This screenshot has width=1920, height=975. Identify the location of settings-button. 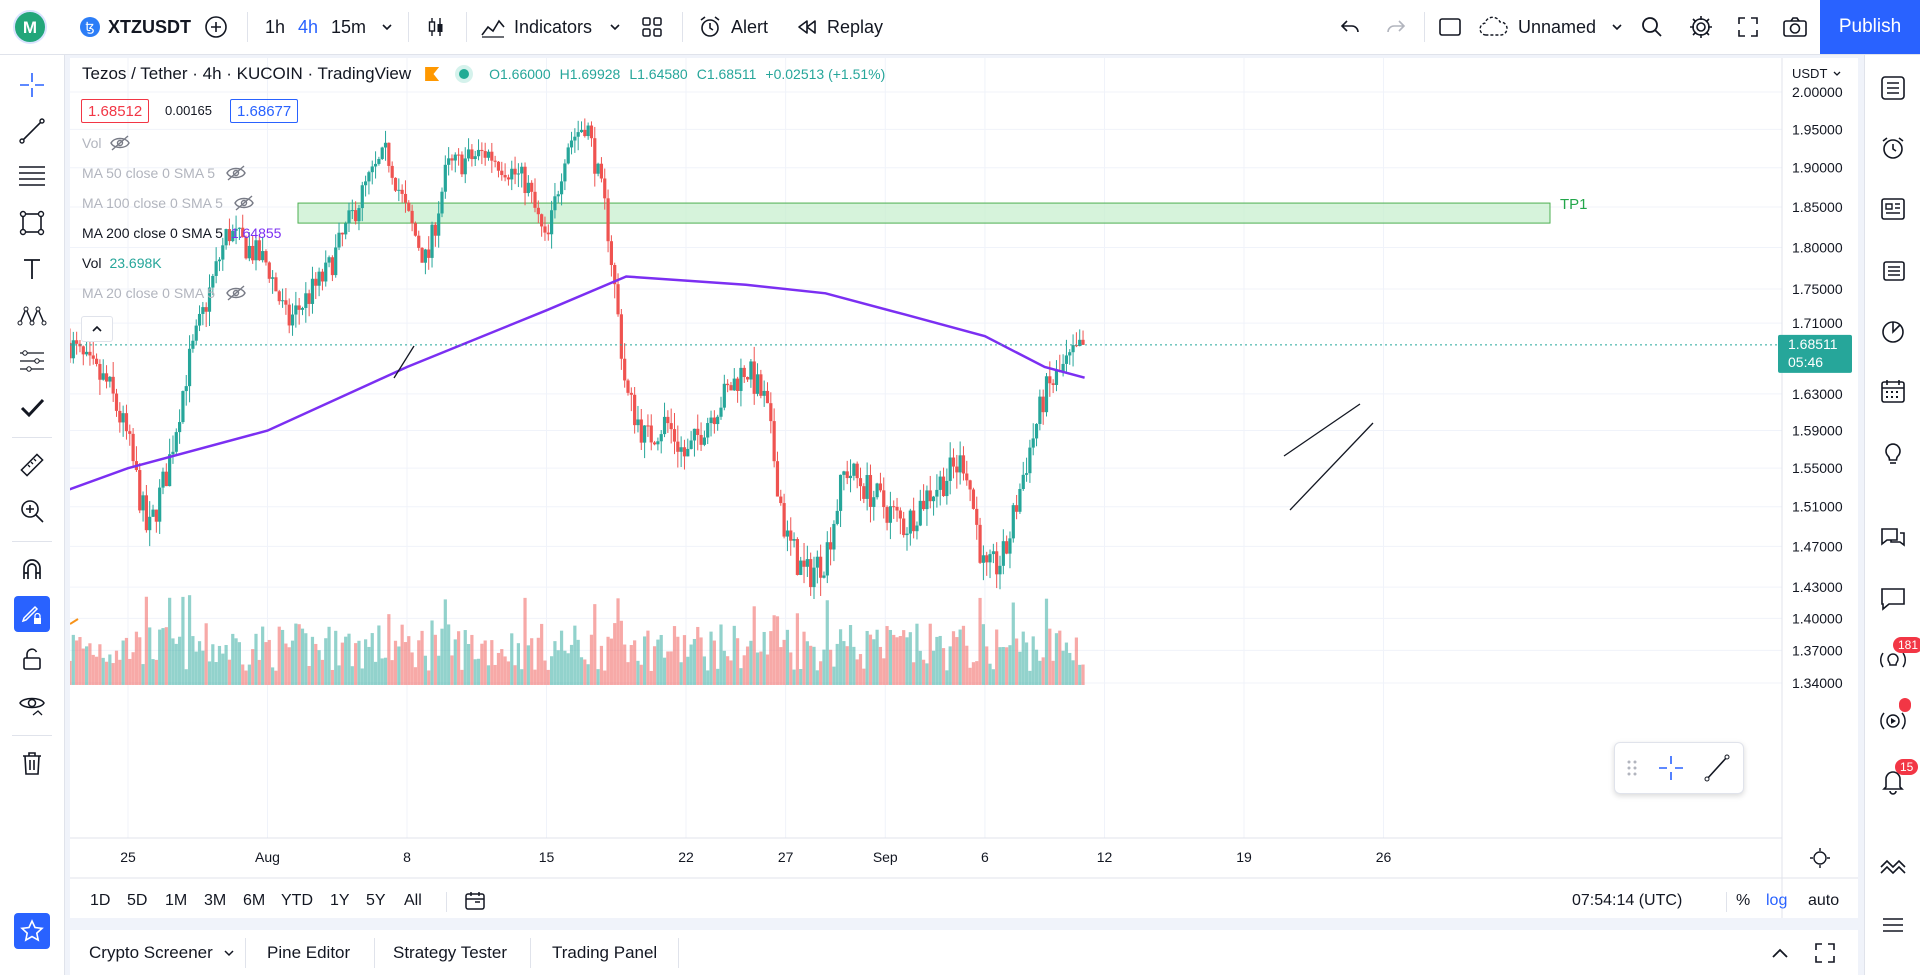
(1701, 27).